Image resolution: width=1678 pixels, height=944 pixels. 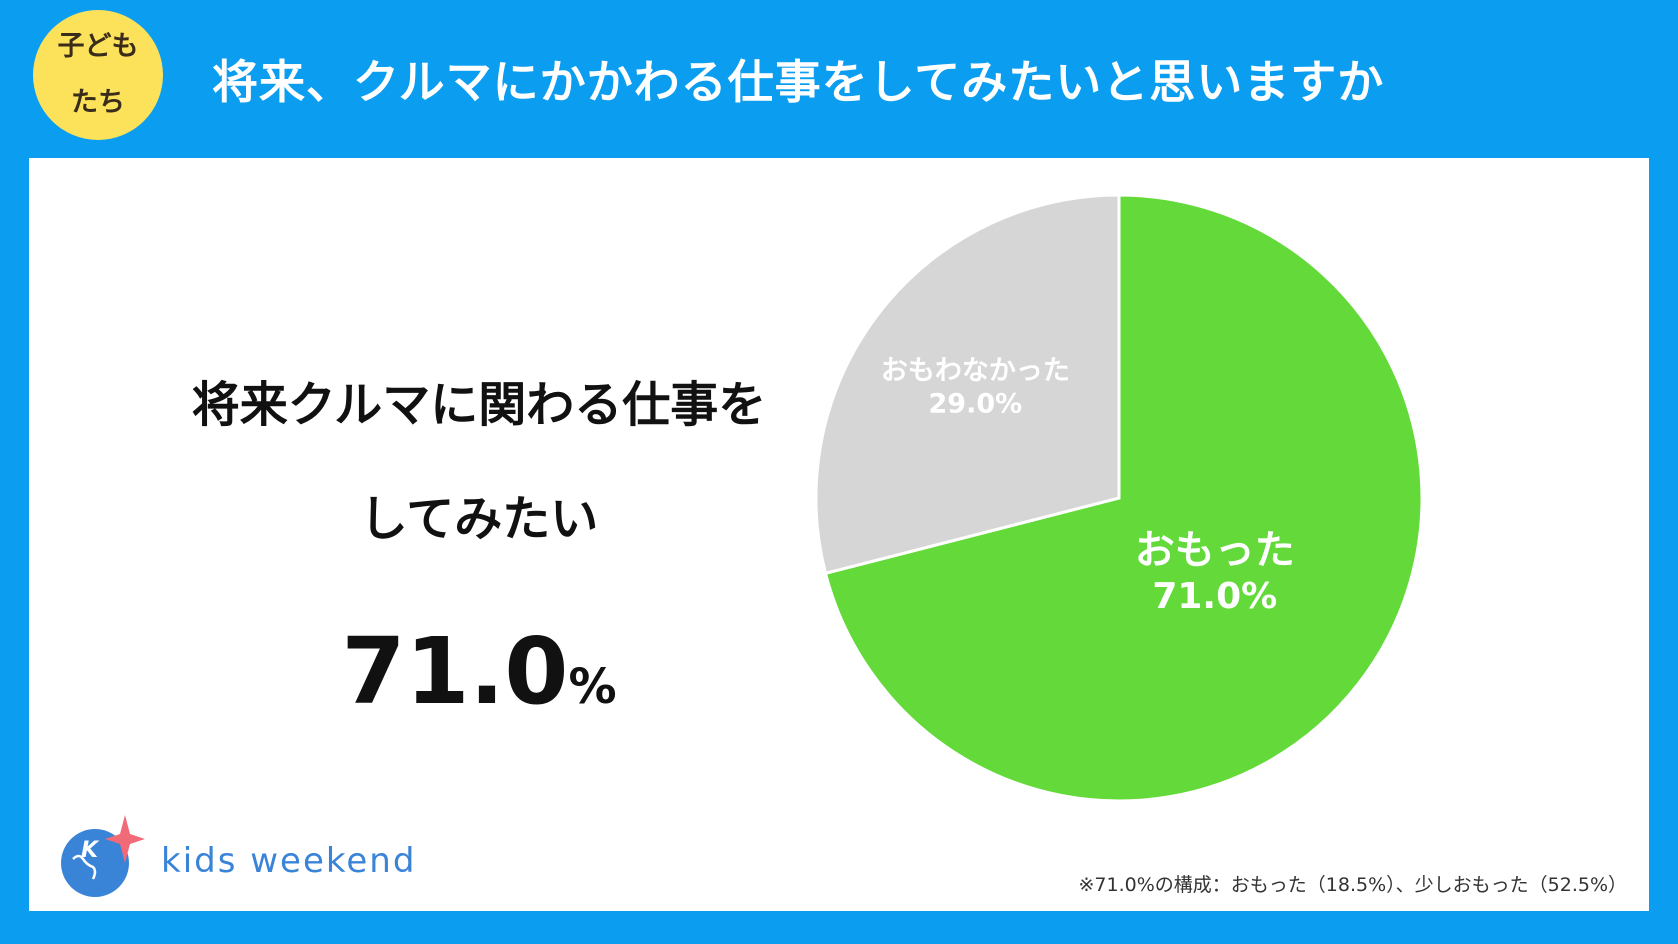 What do you see at coordinates (976, 404) in the screenshot?
I see `pie-slice-value-2: 29.0%` at bounding box center [976, 404].